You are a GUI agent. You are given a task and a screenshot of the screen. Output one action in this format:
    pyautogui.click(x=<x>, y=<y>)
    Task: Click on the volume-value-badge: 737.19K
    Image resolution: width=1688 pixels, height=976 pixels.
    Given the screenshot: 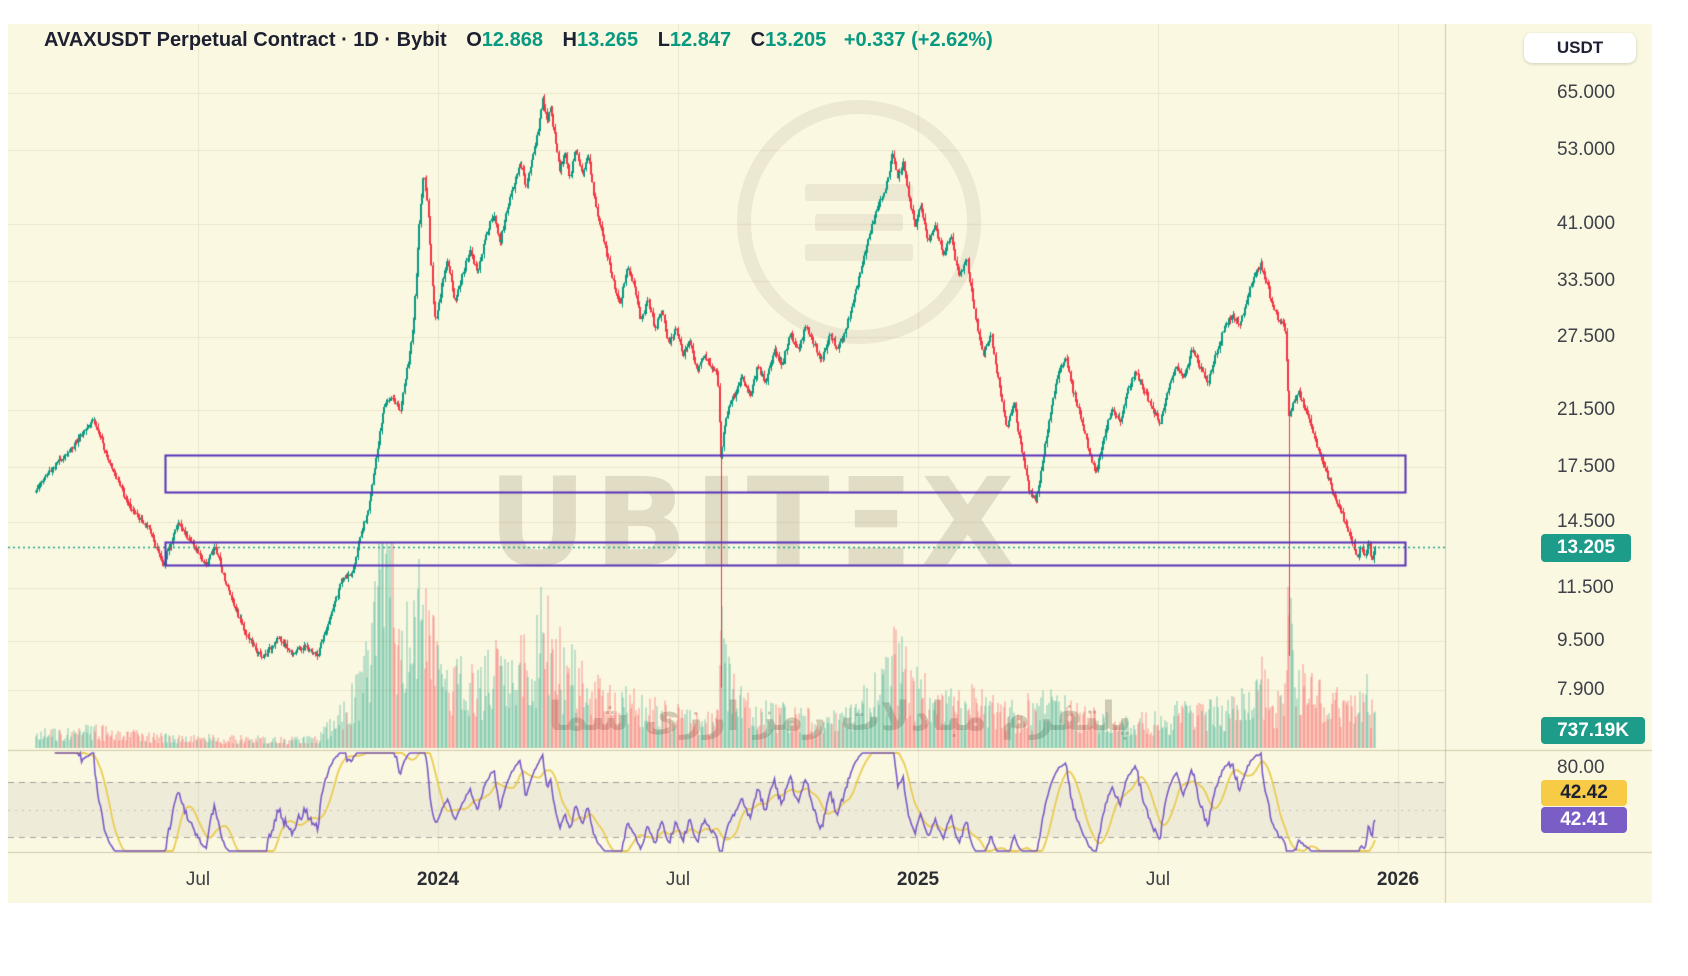 What is the action you would take?
    pyautogui.click(x=1593, y=730)
    